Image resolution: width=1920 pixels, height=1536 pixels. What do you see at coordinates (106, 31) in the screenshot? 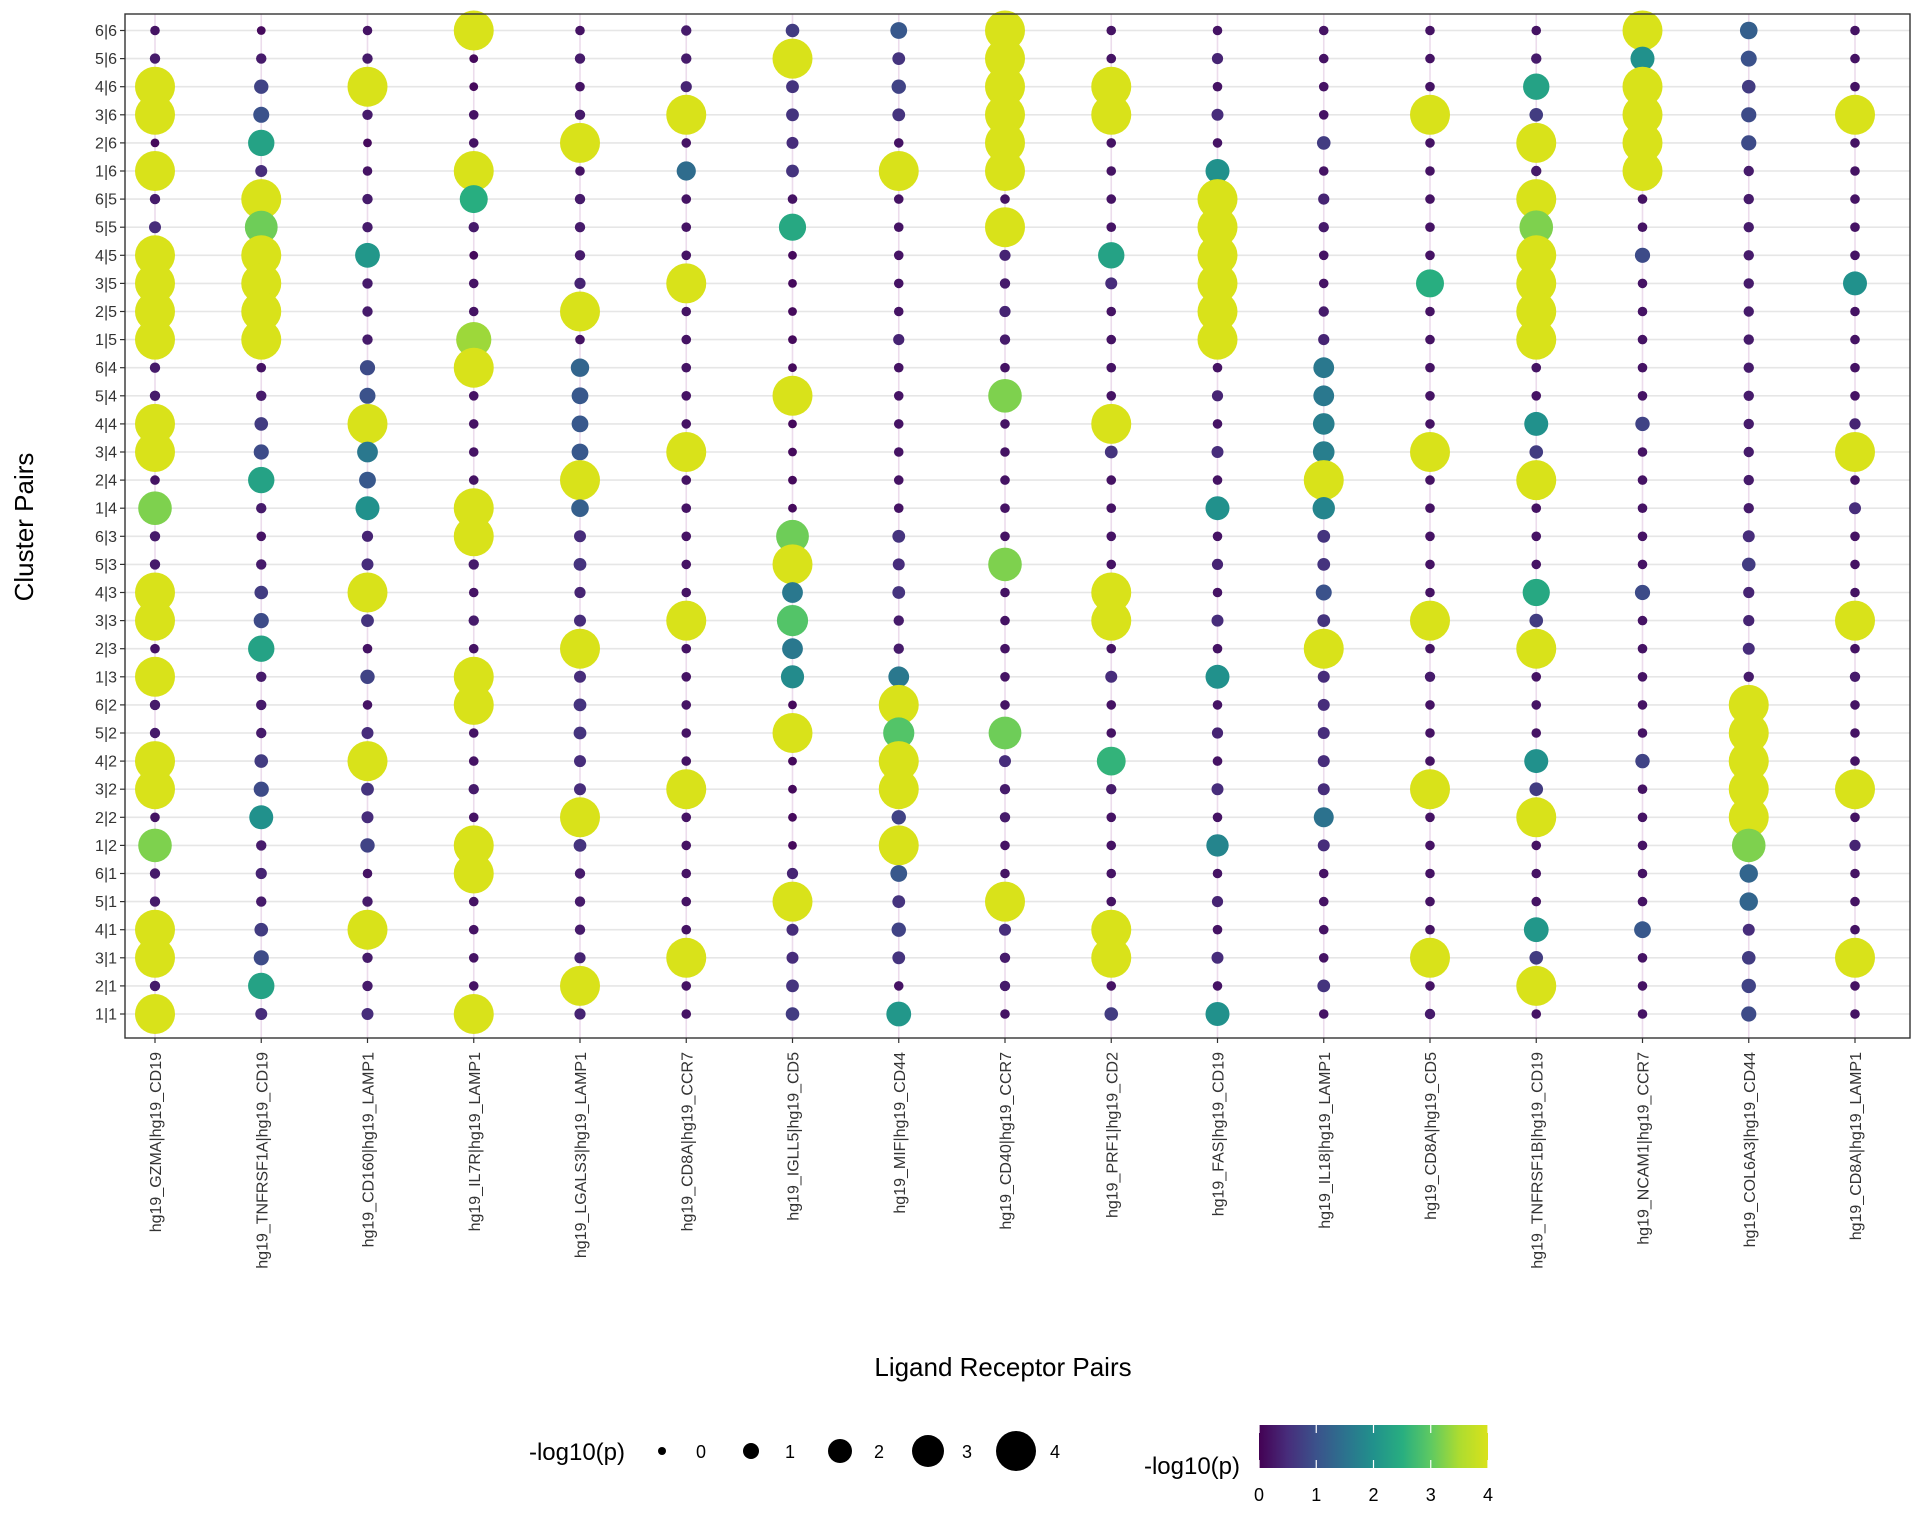
I see `y-tick-label: 6|6` at bounding box center [106, 31].